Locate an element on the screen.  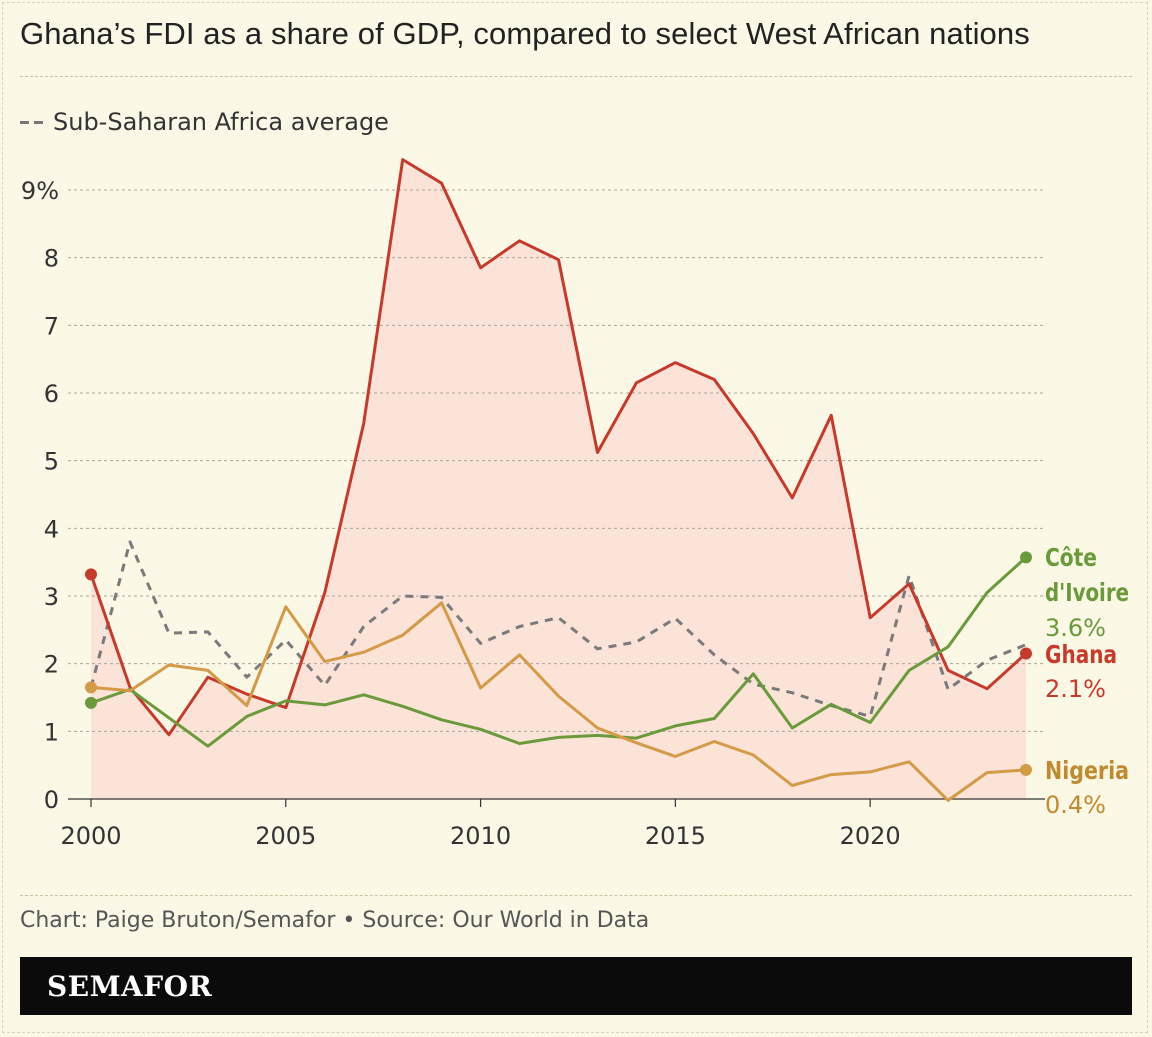
c-te-d-ivoire-end-point is located at coordinates (1026, 557).